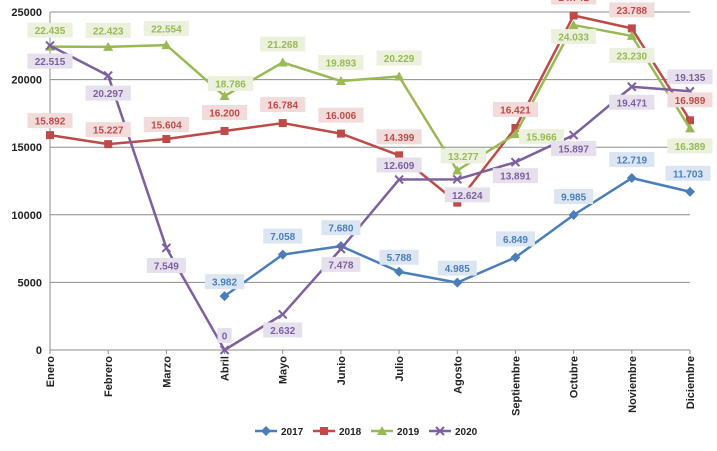 The height and width of the screenshot is (451, 717). I want to click on data-label: 13.277, so click(463, 156).